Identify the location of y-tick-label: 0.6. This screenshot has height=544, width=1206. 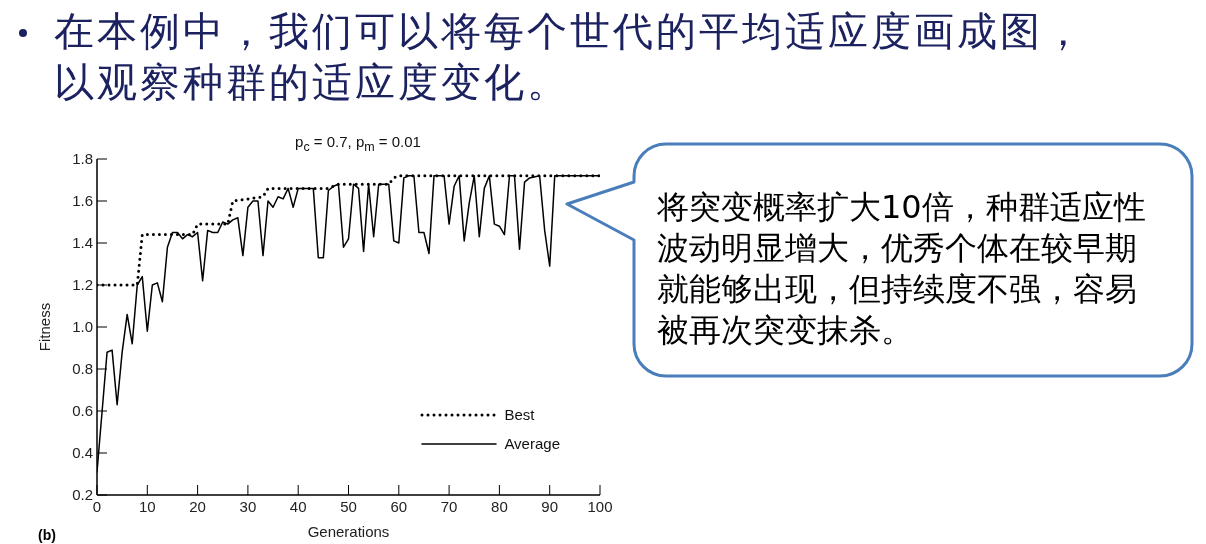
(82, 411).